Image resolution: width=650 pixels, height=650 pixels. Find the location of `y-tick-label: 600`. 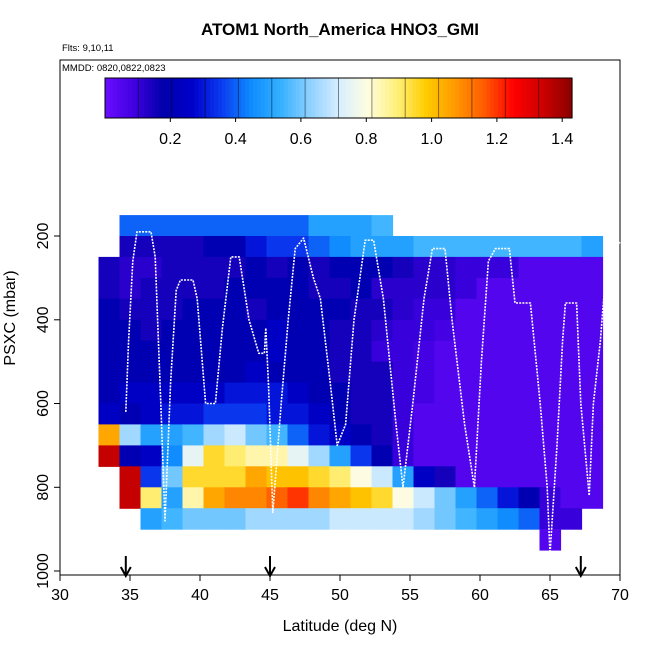

y-tick-label: 600 is located at coordinates (43, 403).